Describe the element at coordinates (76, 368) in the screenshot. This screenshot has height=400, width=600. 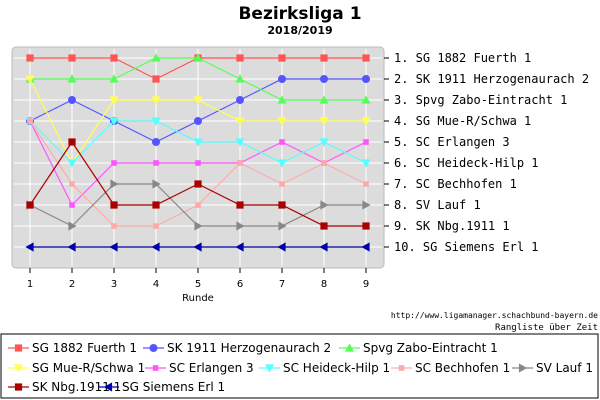
I see `legend-entry-4: SG Mue-R/Schwa 1` at that location.